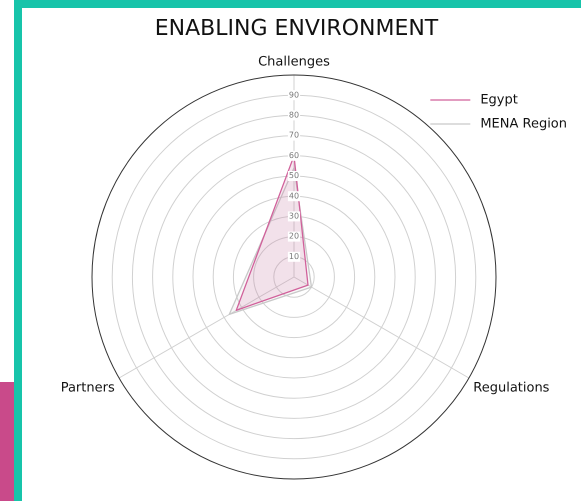 The image size is (581, 501). Describe the element at coordinates (499, 100) in the screenshot. I see `legend-label: Egypt` at that location.